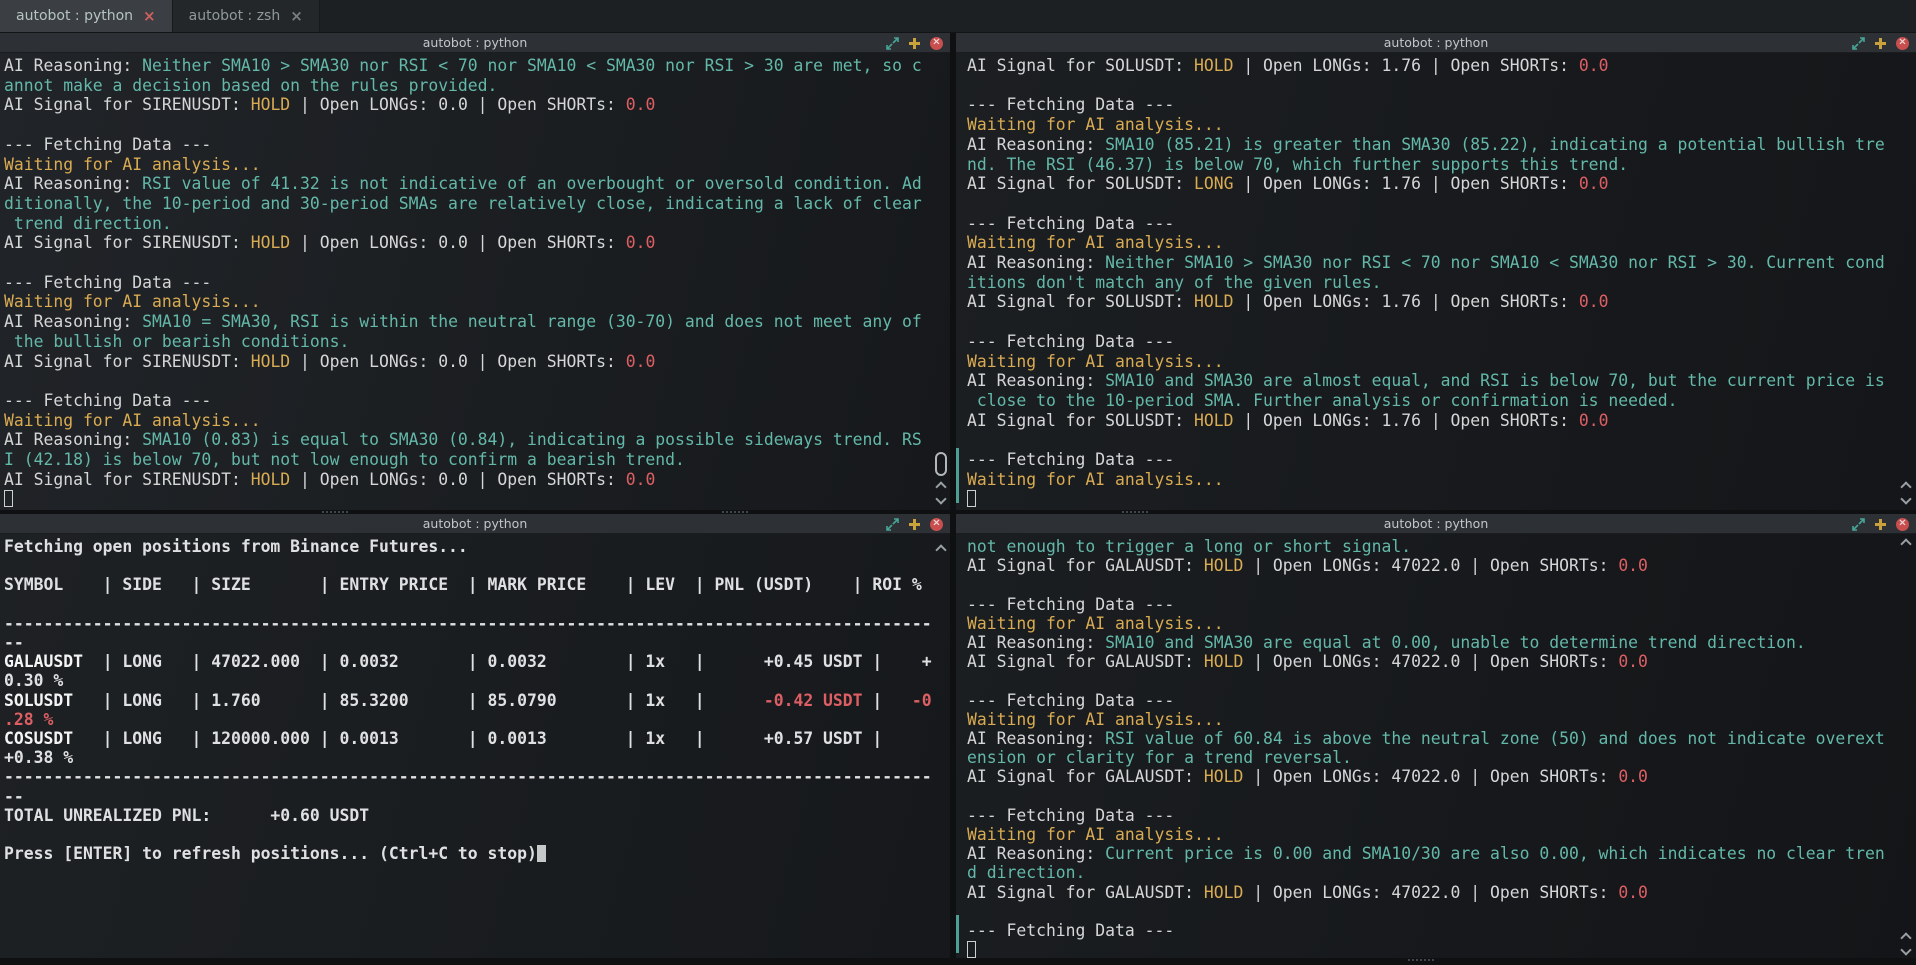  Describe the element at coordinates (86, 16) in the screenshot. I see `tab-autobot-python: autobot : python ×` at that location.